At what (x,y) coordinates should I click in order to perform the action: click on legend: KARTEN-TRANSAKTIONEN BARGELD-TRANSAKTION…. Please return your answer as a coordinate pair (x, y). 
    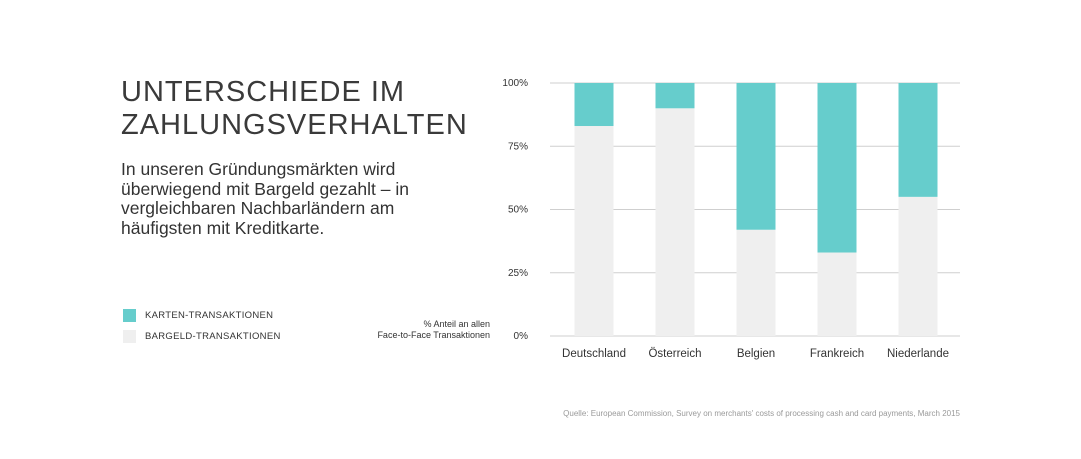
    Looking at the image, I should click on (202, 326).